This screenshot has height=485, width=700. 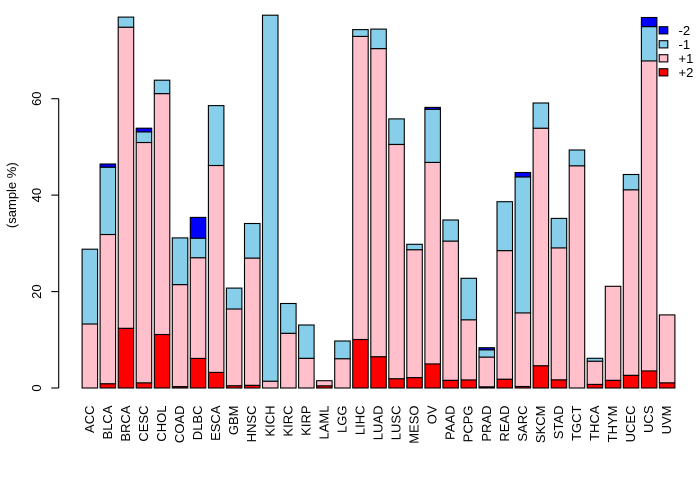 What do you see at coordinates (179, 425) in the screenshot?
I see `svg-text: COAD` at bounding box center [179, 425].